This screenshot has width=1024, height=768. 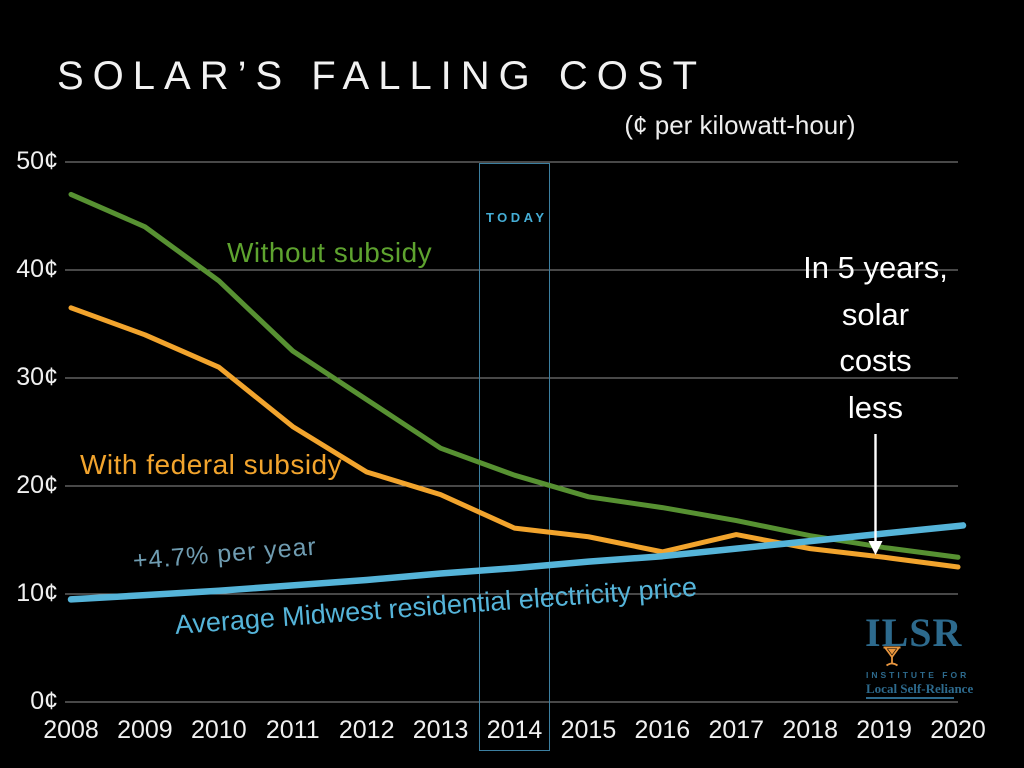 What do you see at coordinates (366, 730) in the screenshot?
I see `x-tick-label: 2012` at bounding box center [366, 730].